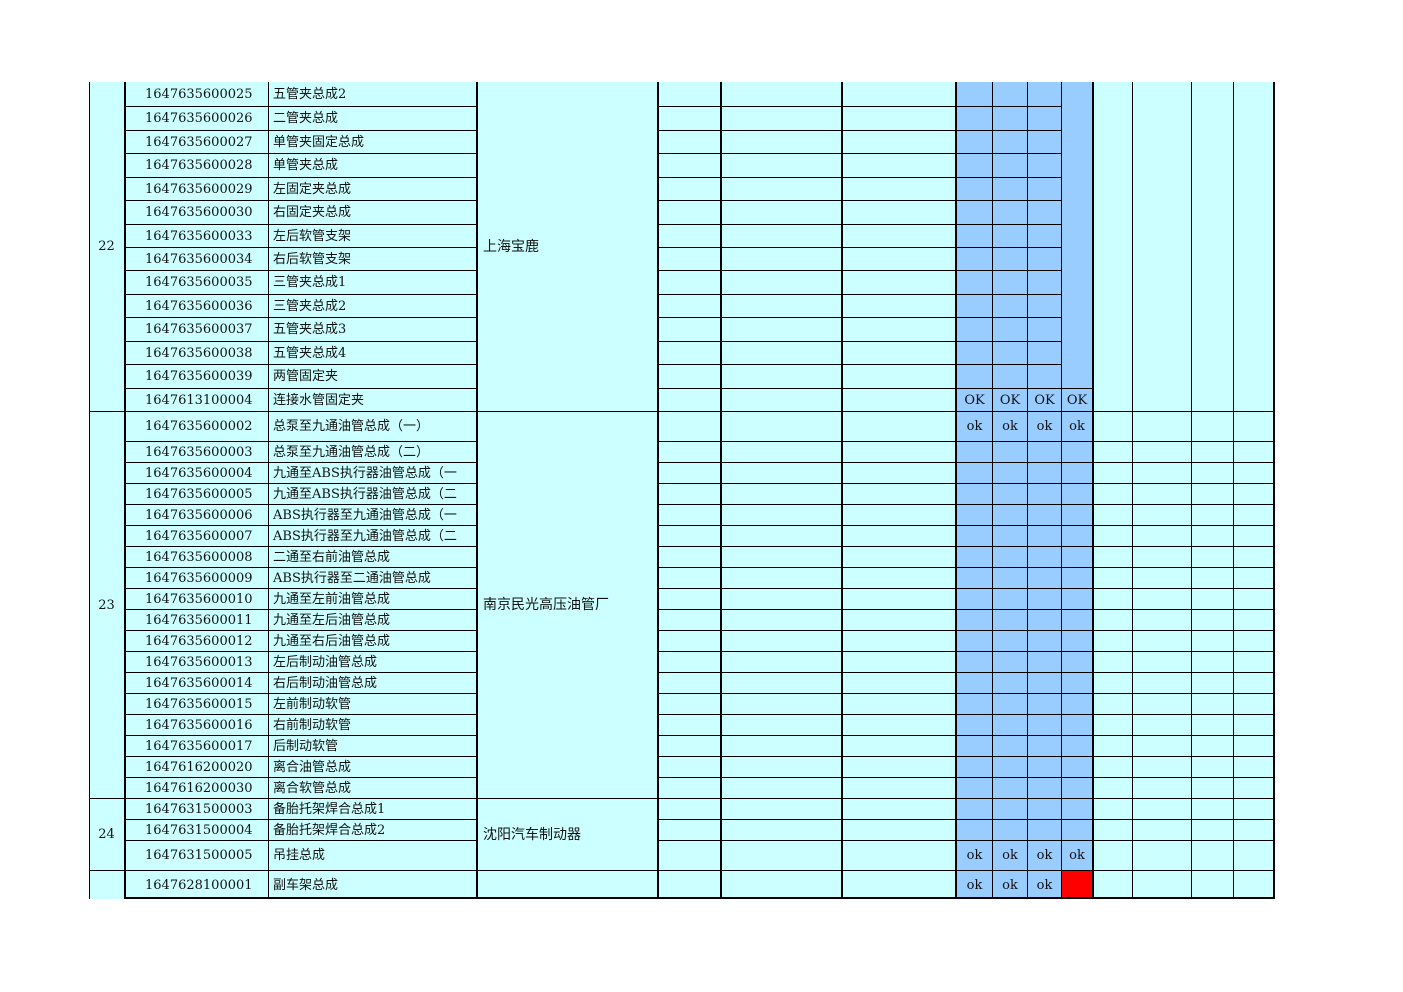 Image resolution: width=1403 pixels, height=992 pixels. I want to click on part-name-cell: 连接水管固定夹, so click(372, 399).